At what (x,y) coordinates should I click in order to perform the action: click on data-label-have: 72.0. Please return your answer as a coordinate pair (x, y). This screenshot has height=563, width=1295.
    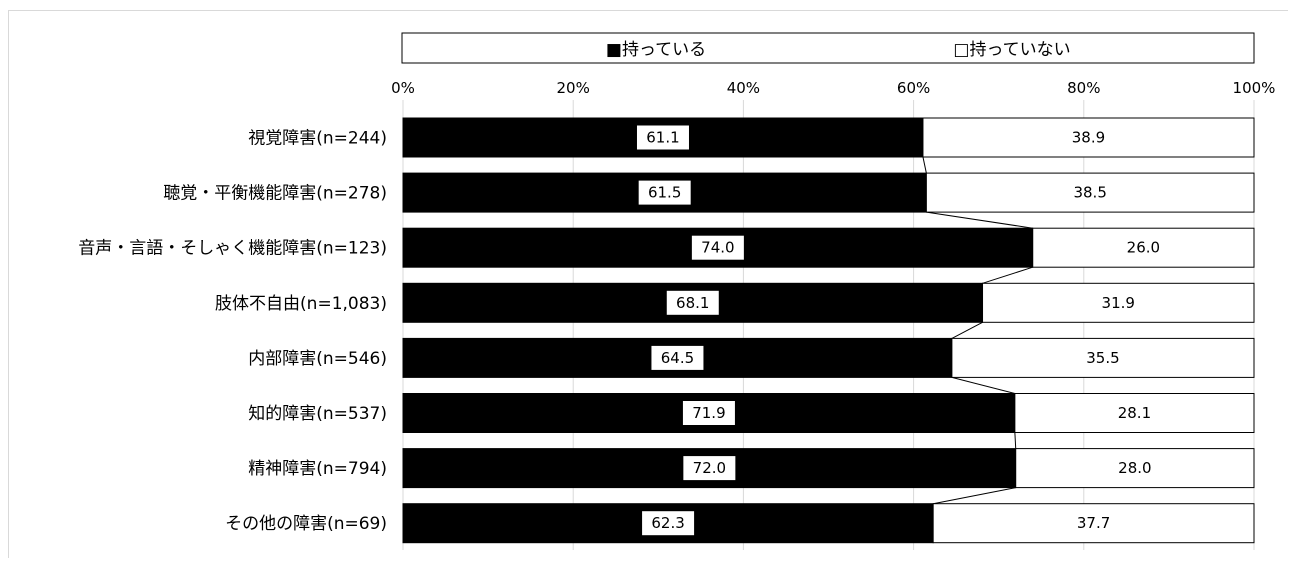
    Looking at the image, I should click on (709, 468).